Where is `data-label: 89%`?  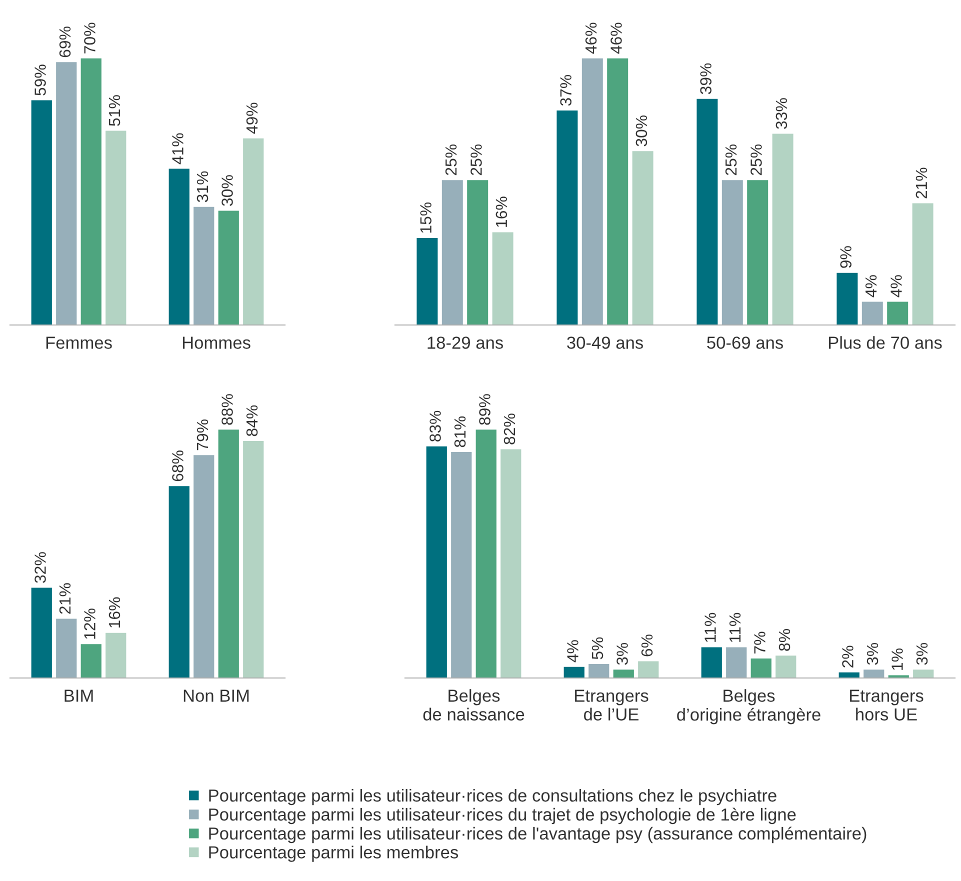 data-label: 89% is located at coordinates (484, 409).